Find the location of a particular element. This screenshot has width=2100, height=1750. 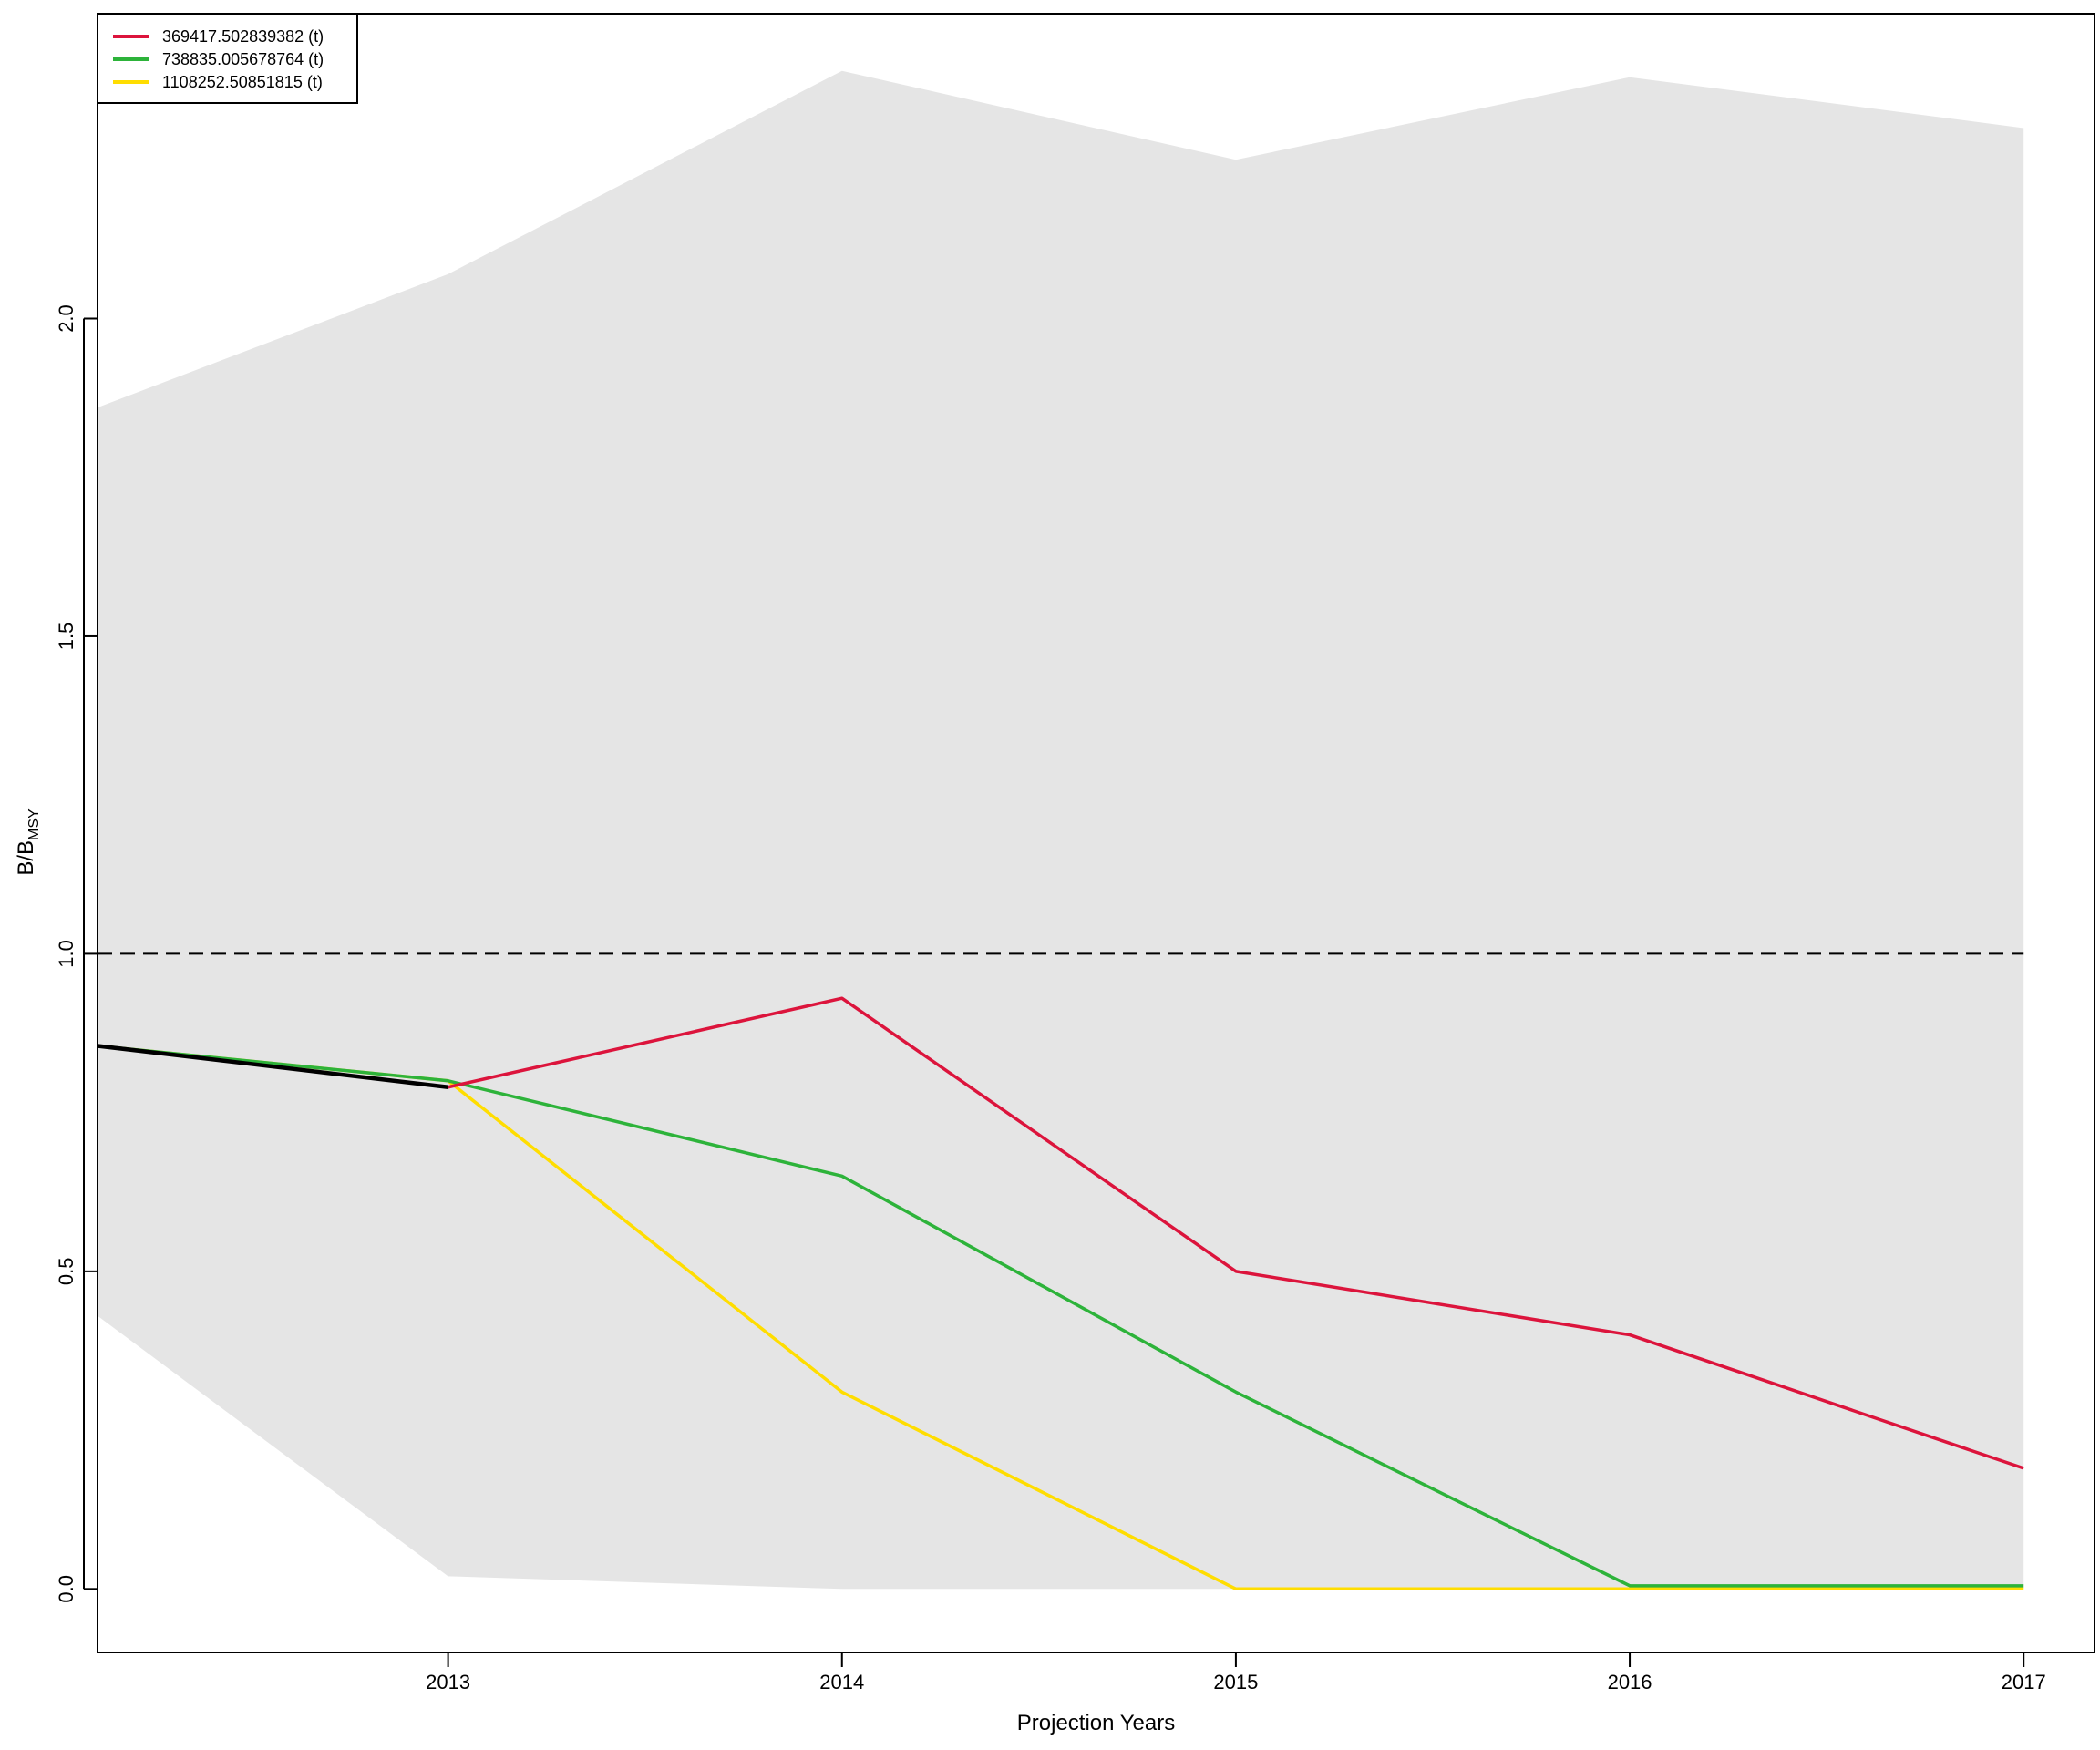

y-tick-label: 1.0 is located at coordinates (66, 954).